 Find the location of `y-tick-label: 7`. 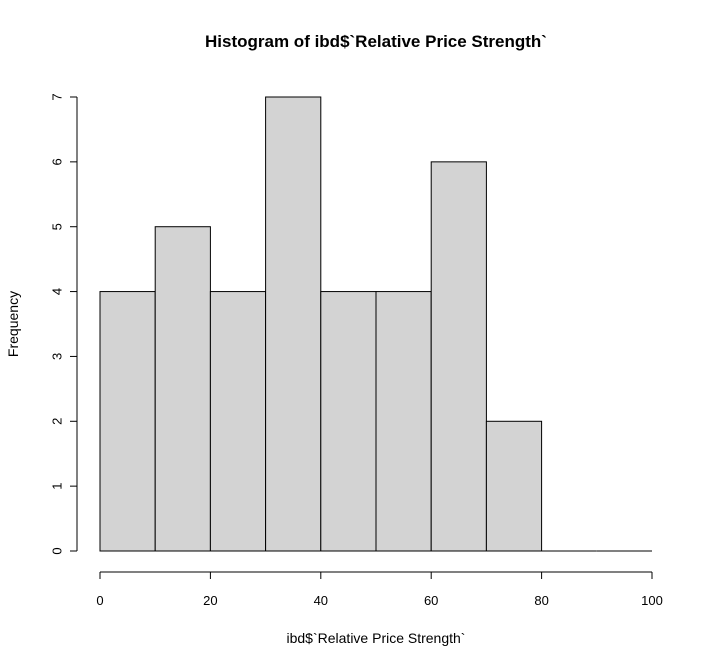

y-tick-label: 7 is located at coordinates (57, 96).